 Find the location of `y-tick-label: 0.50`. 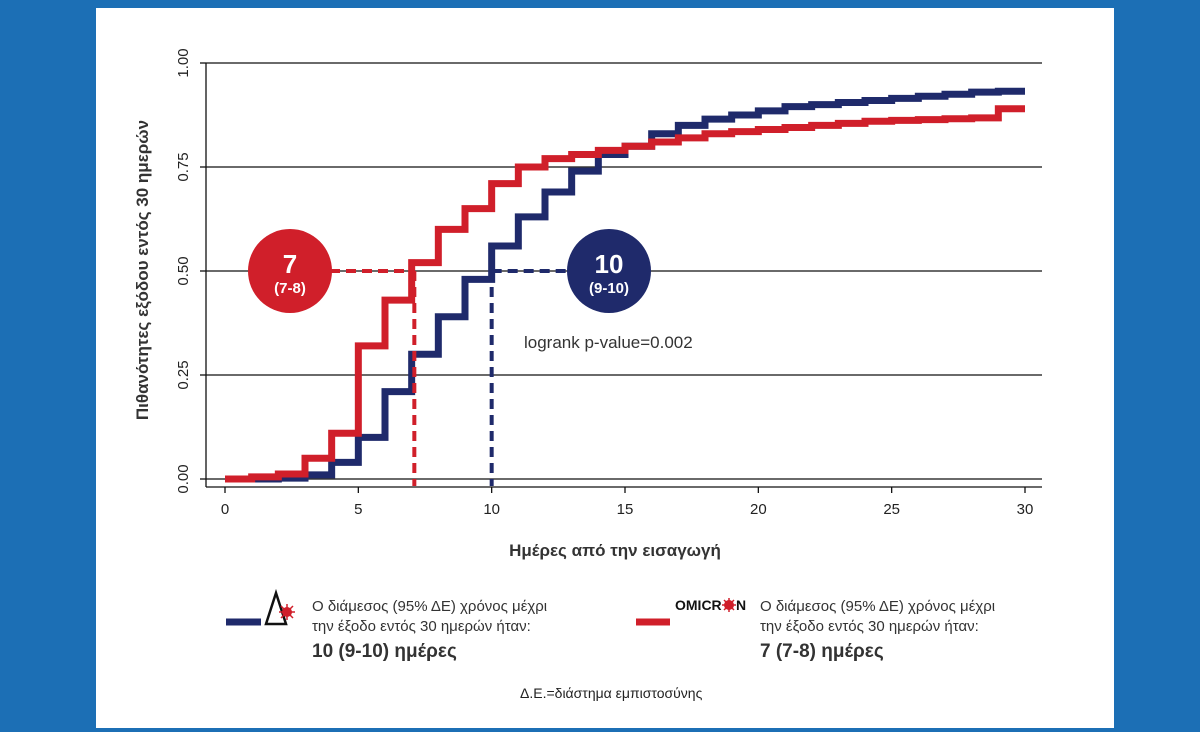

y-tick-label: 0.50 is located at coordinates (183, 270).